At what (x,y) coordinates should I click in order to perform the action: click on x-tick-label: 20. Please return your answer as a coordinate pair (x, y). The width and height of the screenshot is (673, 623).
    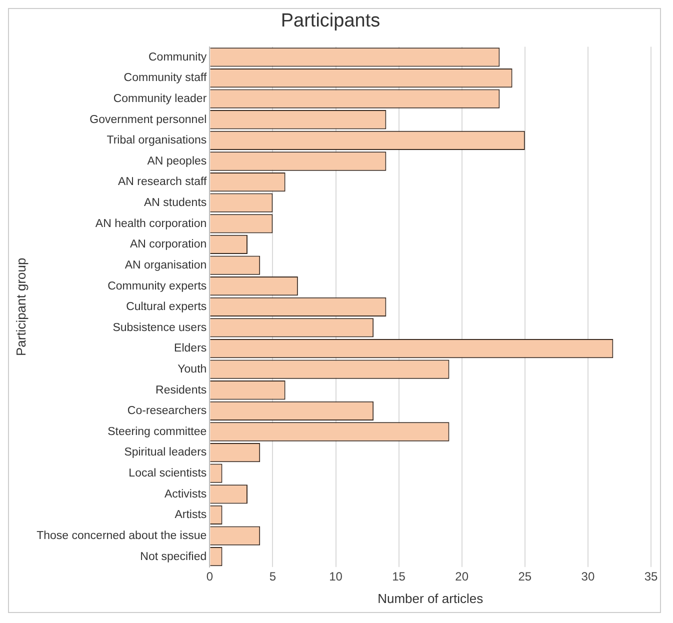
    Looking at the image, I should click on (462, 577).